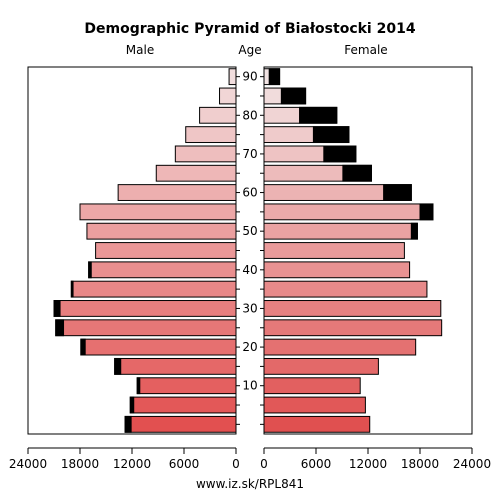 This screenshot has width=500, height=500. What do you see at coordinates (368, 464) in the screenshot?
I see `female-x-tick-label: 12000` at bounding box center [368, 464].